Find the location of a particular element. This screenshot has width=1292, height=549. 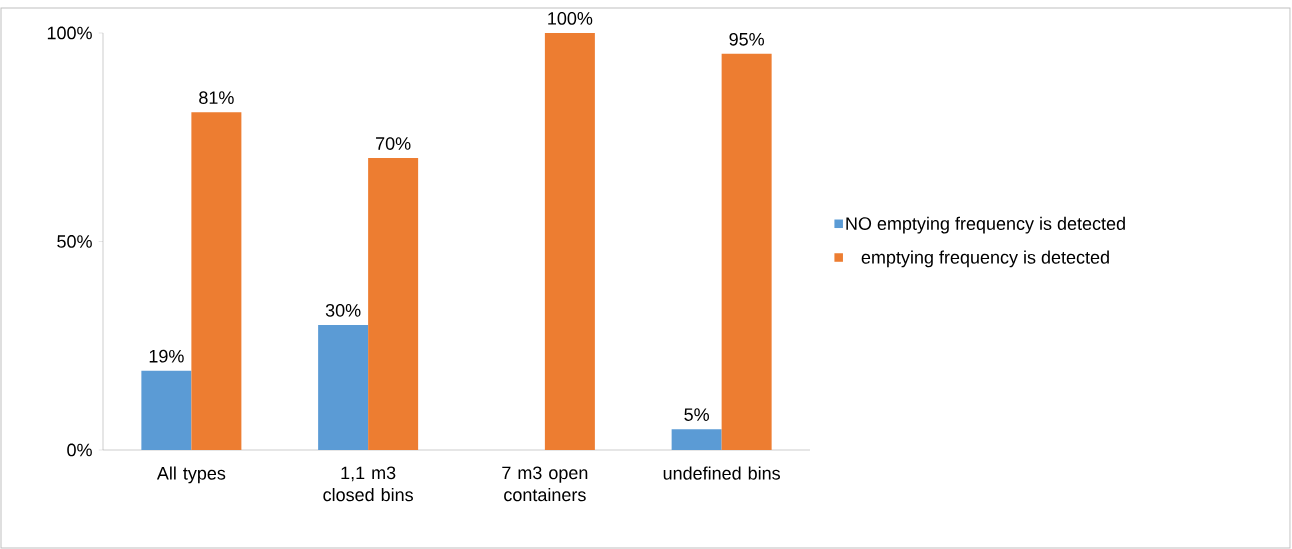

x-tick-label: 1,1 m3 closed bins is located at coordinates (368, 484).